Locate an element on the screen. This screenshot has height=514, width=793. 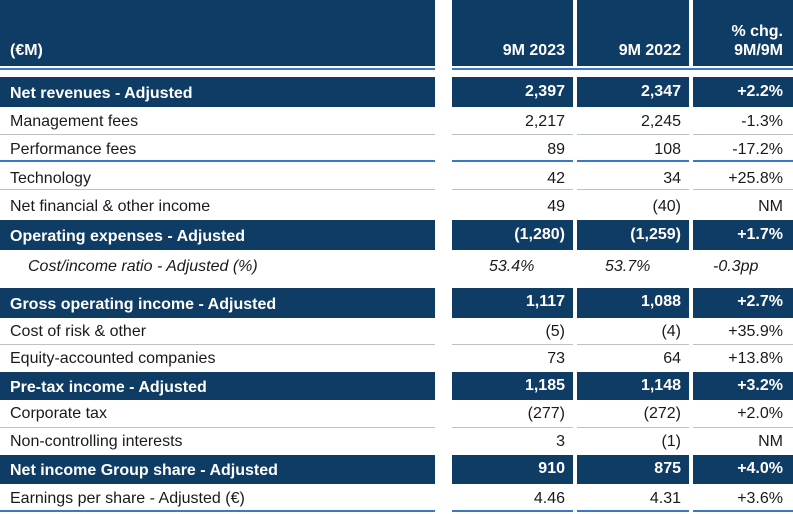
row-value-change: +2.7% is located at coordinates (760, 301).